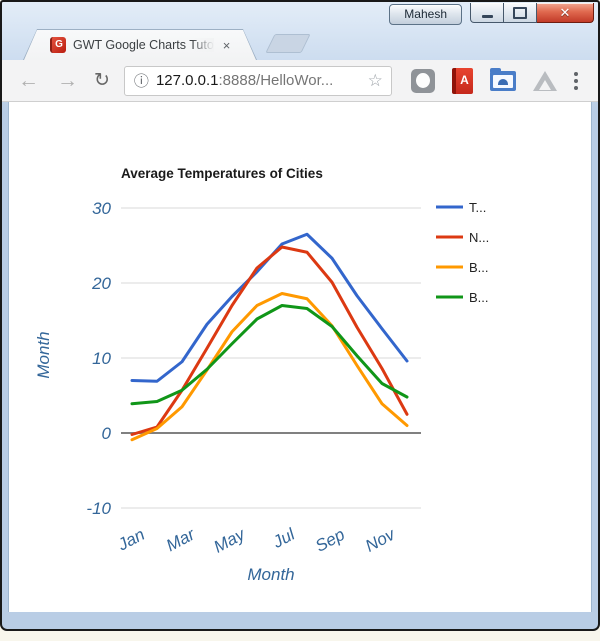  Describe the element at coordinates (141, 81) in the screenshot. I see `page-info-icon: ⓘ` at that location.